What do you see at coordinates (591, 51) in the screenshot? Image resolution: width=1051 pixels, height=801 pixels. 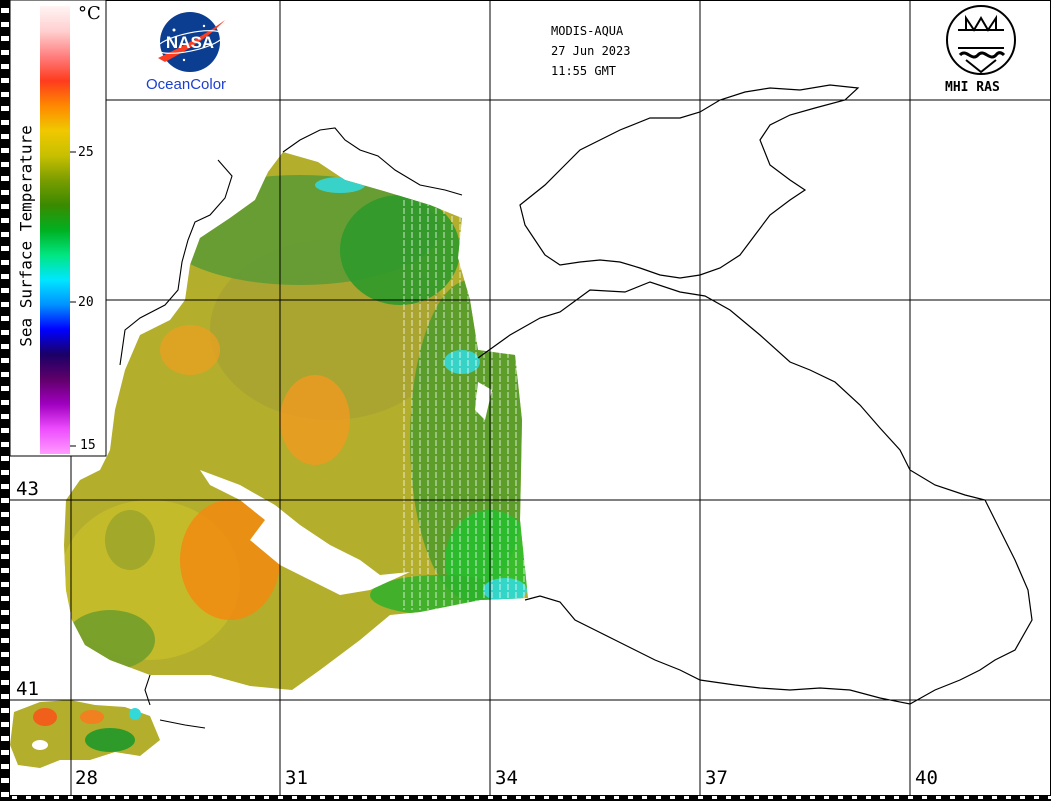 I see `acquisition-date: 27 Jun 2023` at bounding box center [591, 51].